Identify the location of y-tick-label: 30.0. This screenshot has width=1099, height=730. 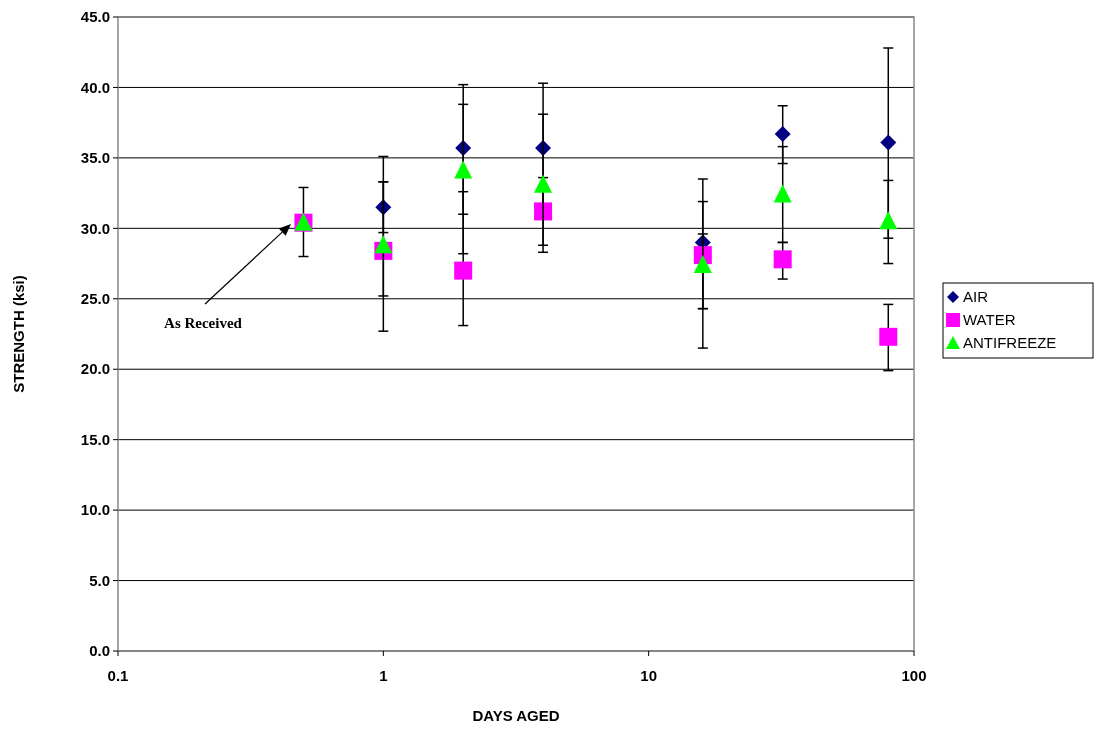
(95, 228).